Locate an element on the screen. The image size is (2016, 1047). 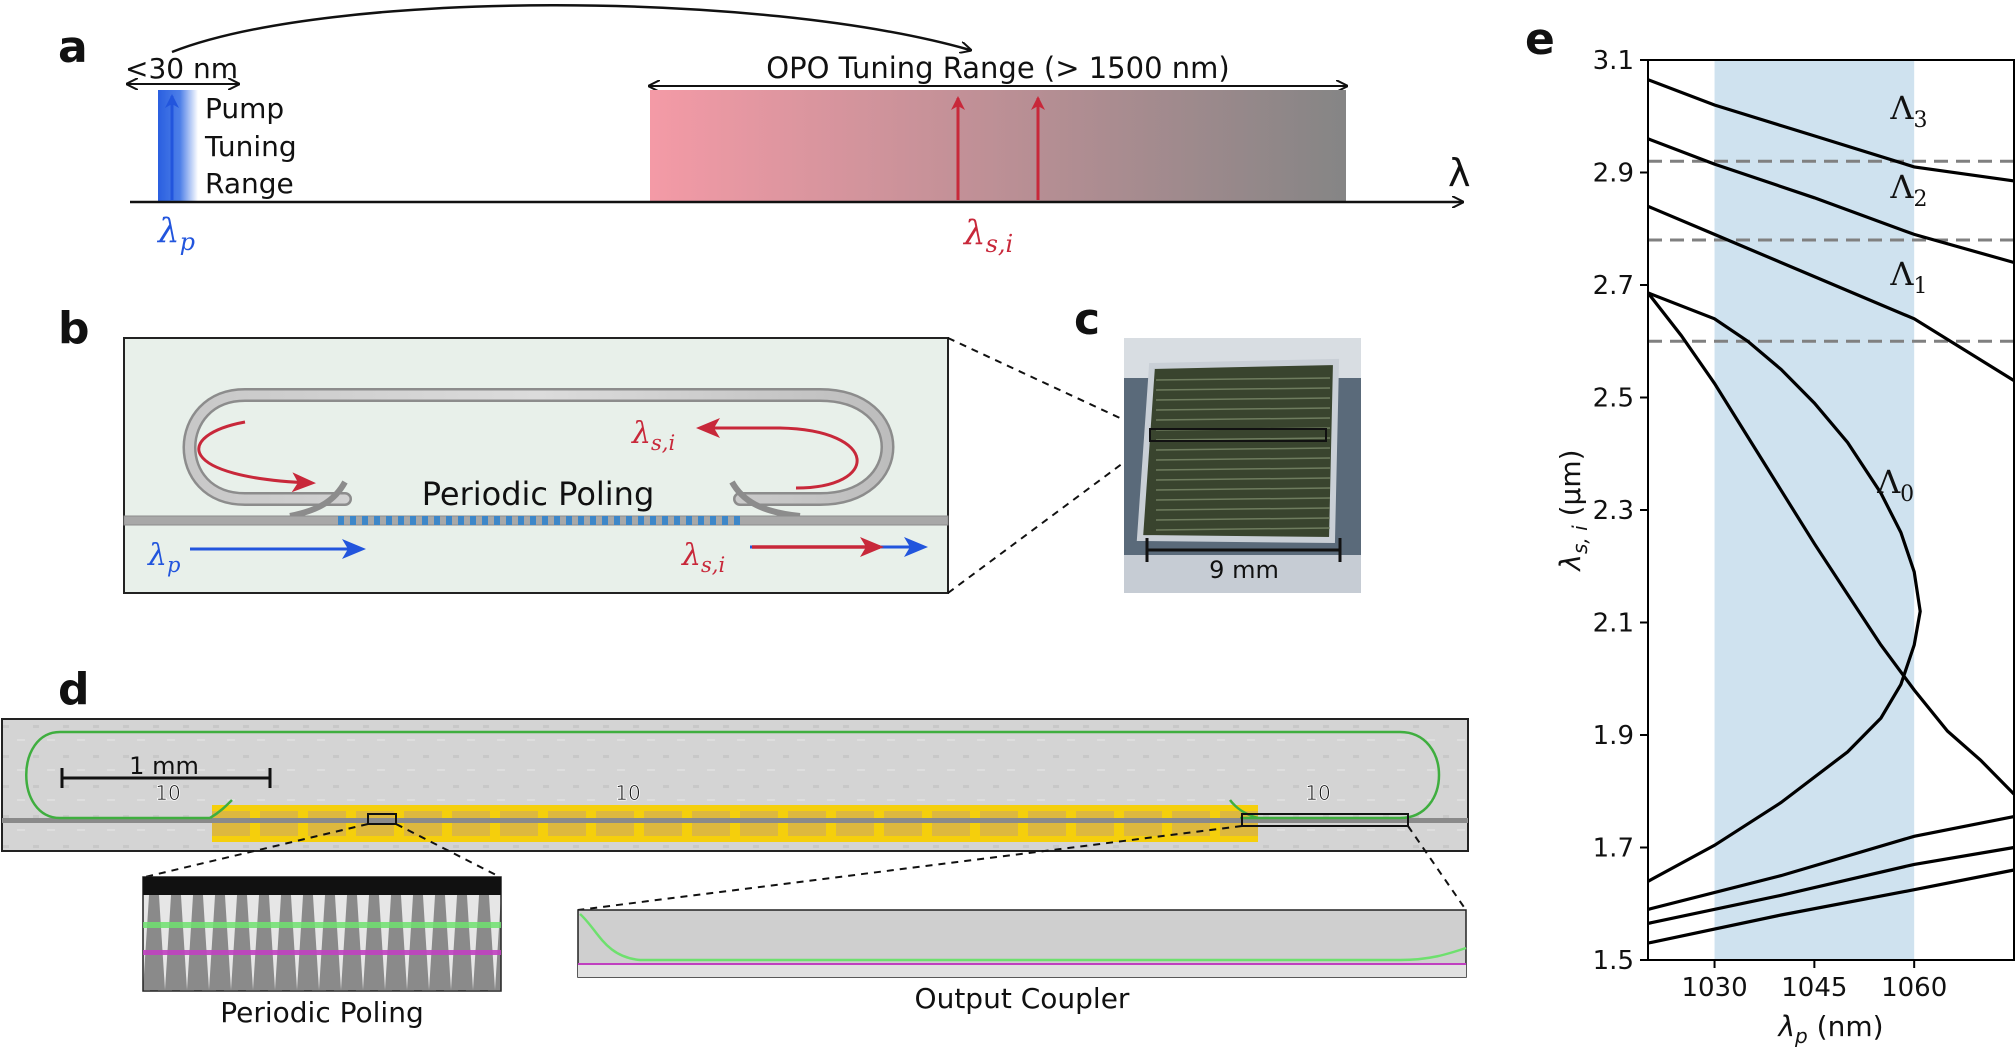
chip-mark-2: 10 is located at coordinates (627, 793).